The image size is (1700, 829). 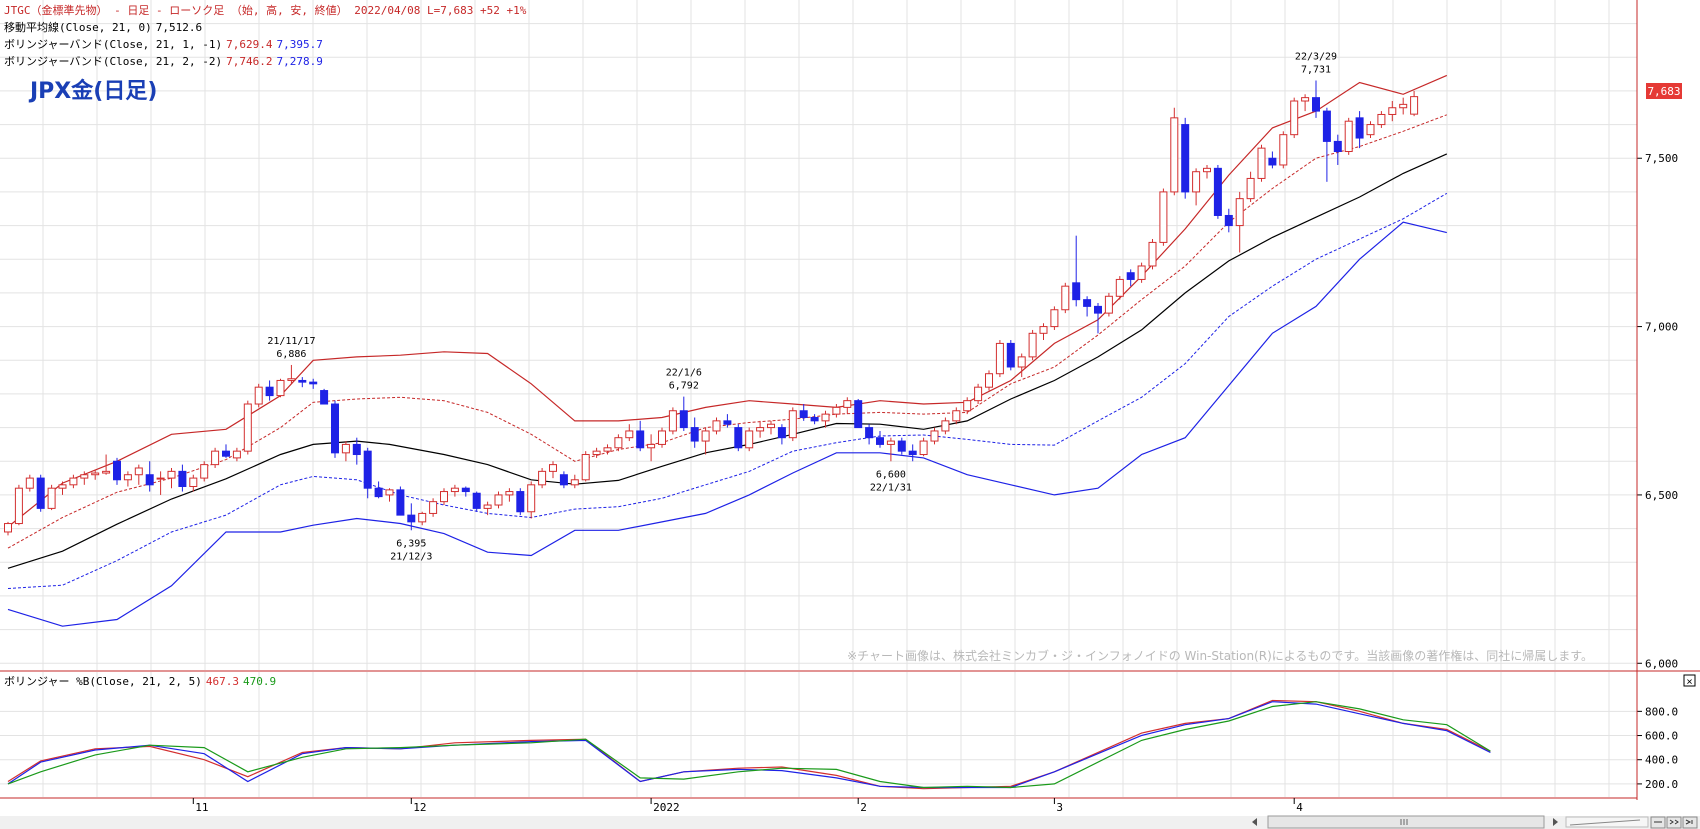 I want to click on annotation-value: 6,395, so click(x=411, y=543).